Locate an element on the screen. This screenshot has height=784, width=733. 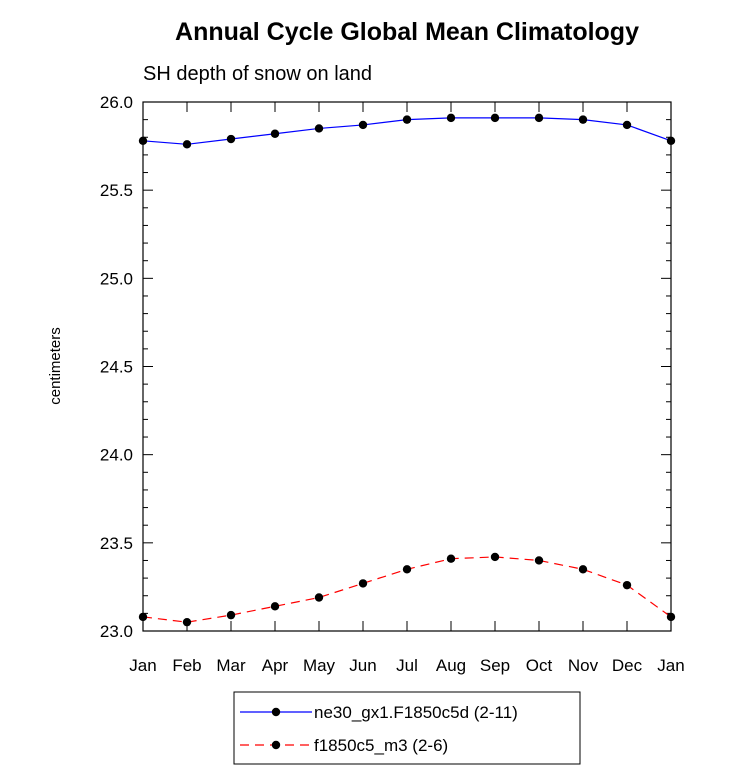
x-tick-label: Jul is located at coordinates (407, 665).